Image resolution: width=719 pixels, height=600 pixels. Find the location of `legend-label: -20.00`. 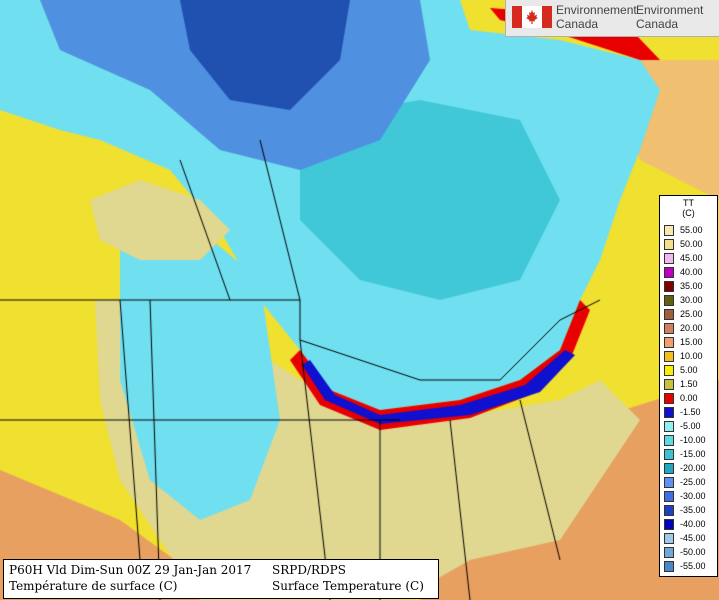

legend-label: -20.00 is located at coordinates (693, 468).